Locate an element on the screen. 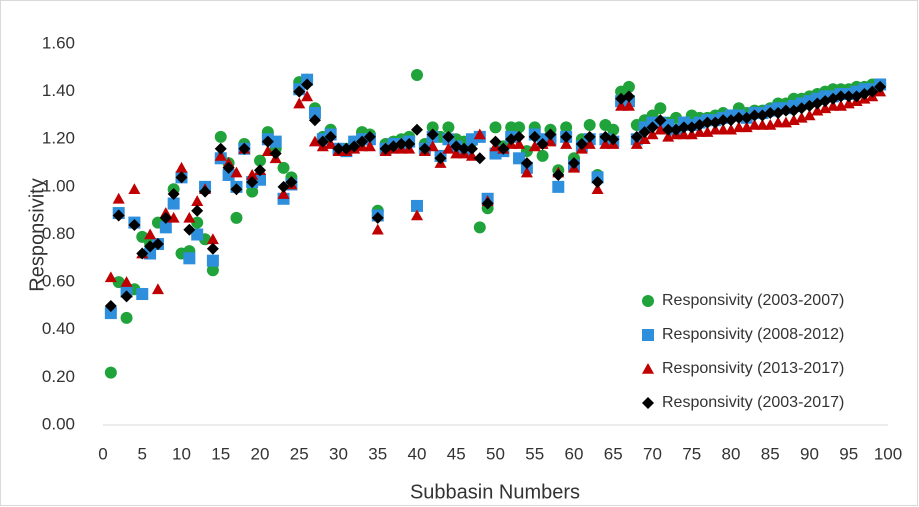 Image resolution: width=919 pixels, height=507 pixels. legend-label: Responsivity (2003-2007) is located at coordinates (753, 300).